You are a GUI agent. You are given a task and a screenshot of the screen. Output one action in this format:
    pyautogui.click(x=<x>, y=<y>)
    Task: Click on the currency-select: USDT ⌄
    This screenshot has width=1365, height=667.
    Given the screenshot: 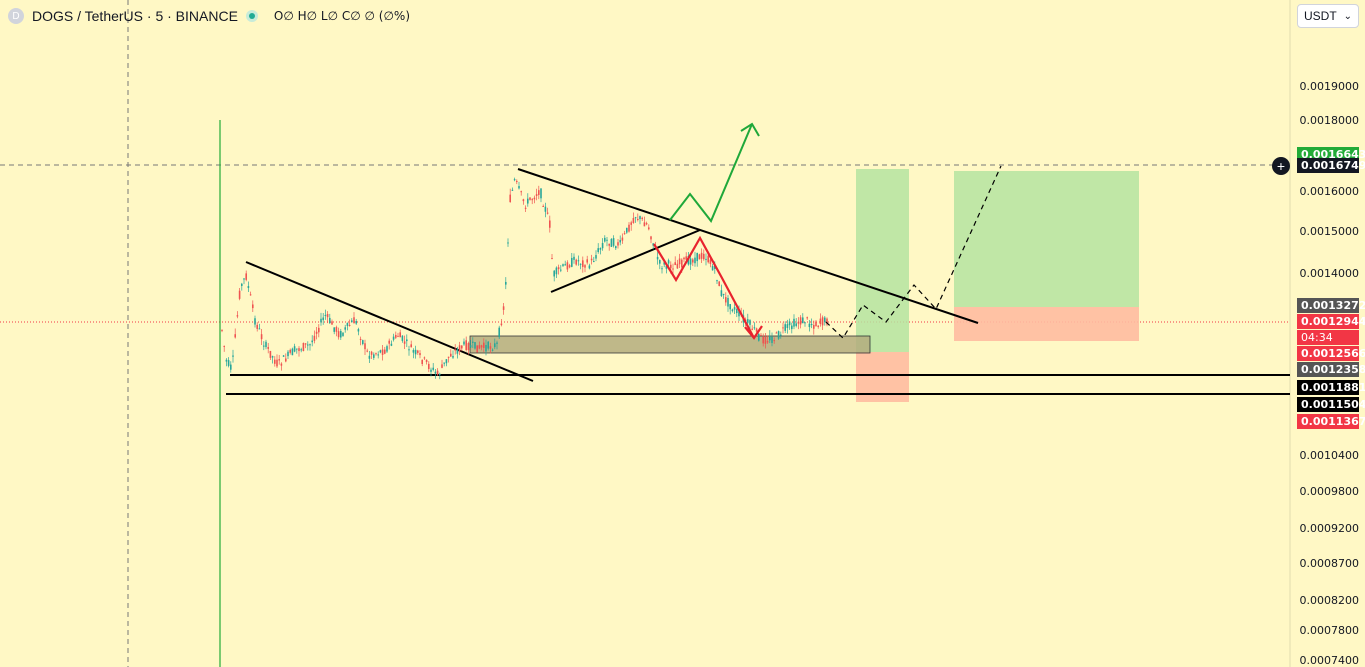 What is the action you would take?
    pyautogui.click(x=1328, y=16)
    